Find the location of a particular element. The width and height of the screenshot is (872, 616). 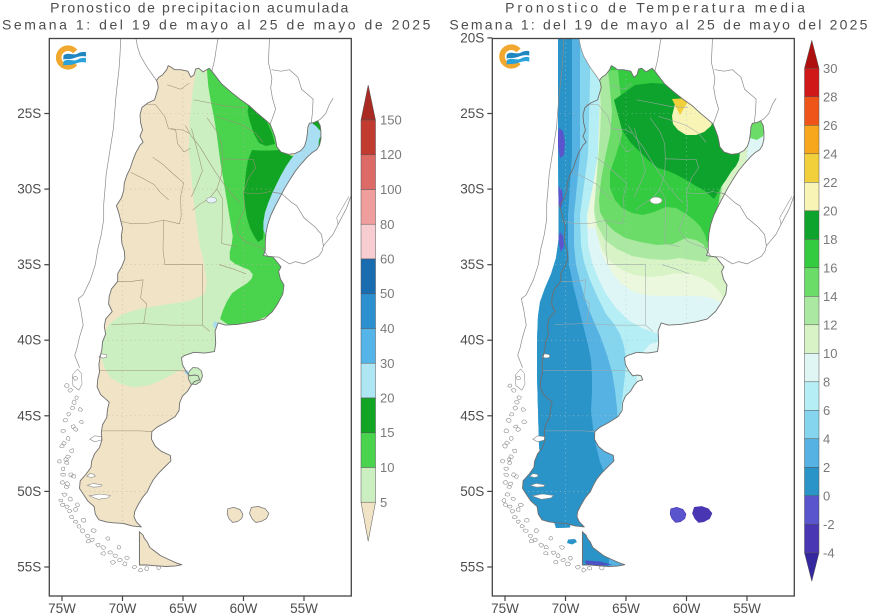

svg-text: 26 is located at coordinates (830, 125).